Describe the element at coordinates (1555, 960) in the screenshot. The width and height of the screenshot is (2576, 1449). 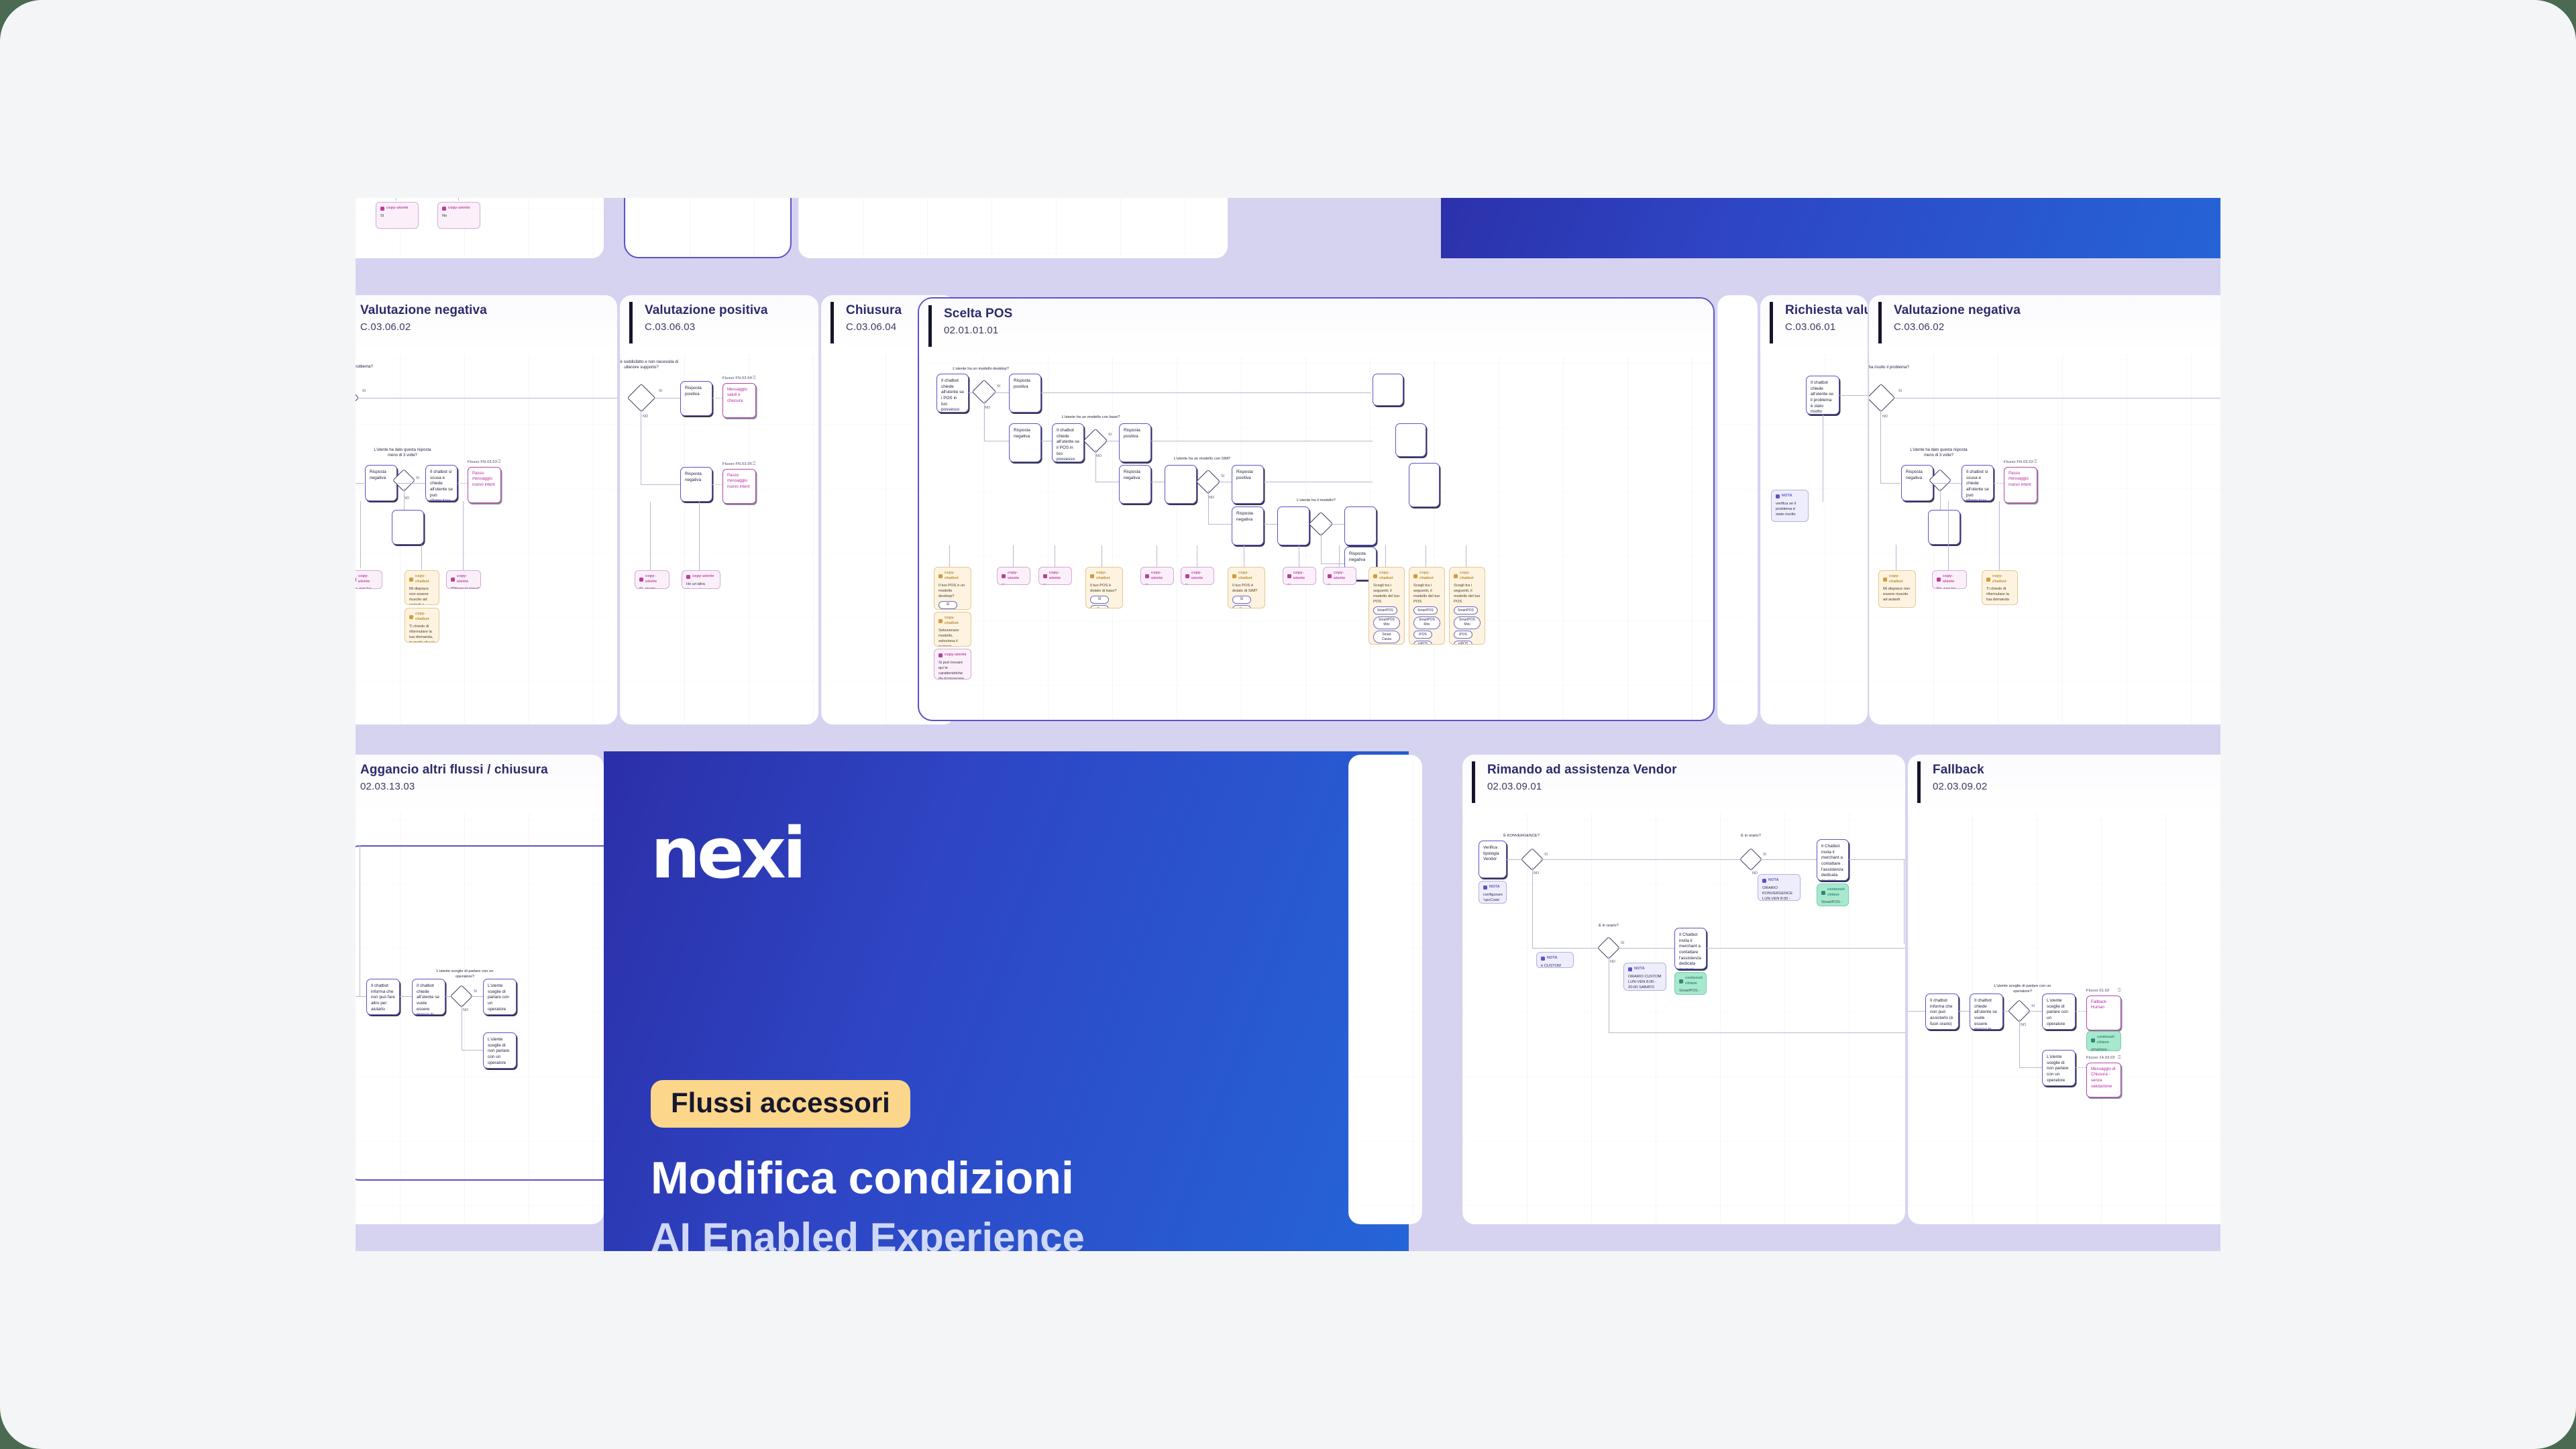
I see `sticky-note-nota: NOTA è CUSTOM` at that location.